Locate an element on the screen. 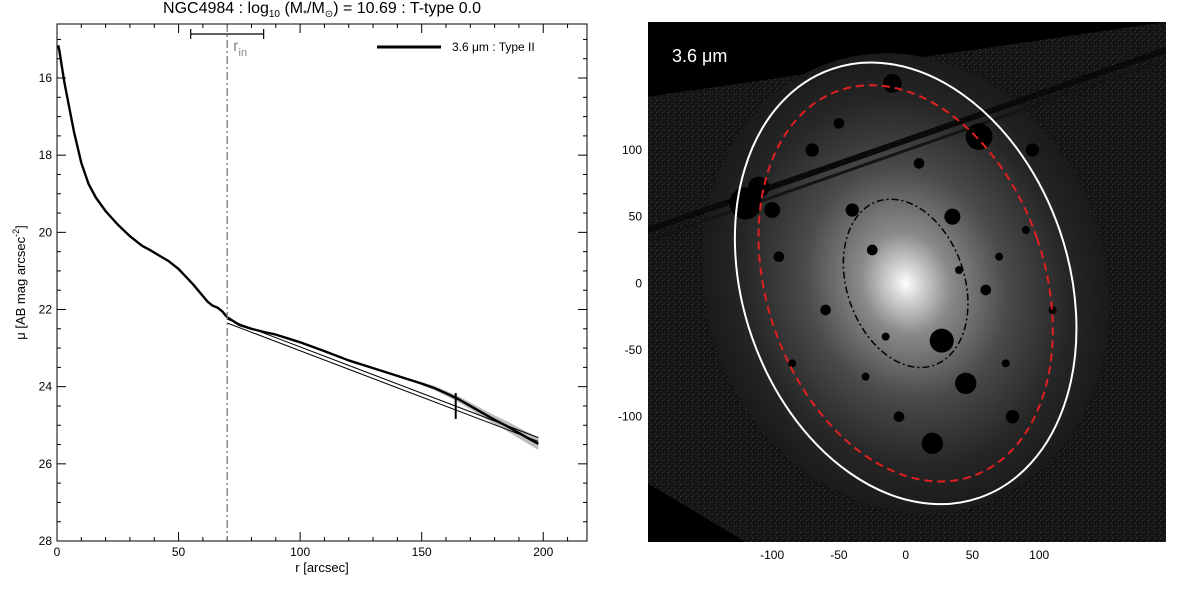 The image size is (1181, 590). r-in-main: r is located at coordinates (236, 46).